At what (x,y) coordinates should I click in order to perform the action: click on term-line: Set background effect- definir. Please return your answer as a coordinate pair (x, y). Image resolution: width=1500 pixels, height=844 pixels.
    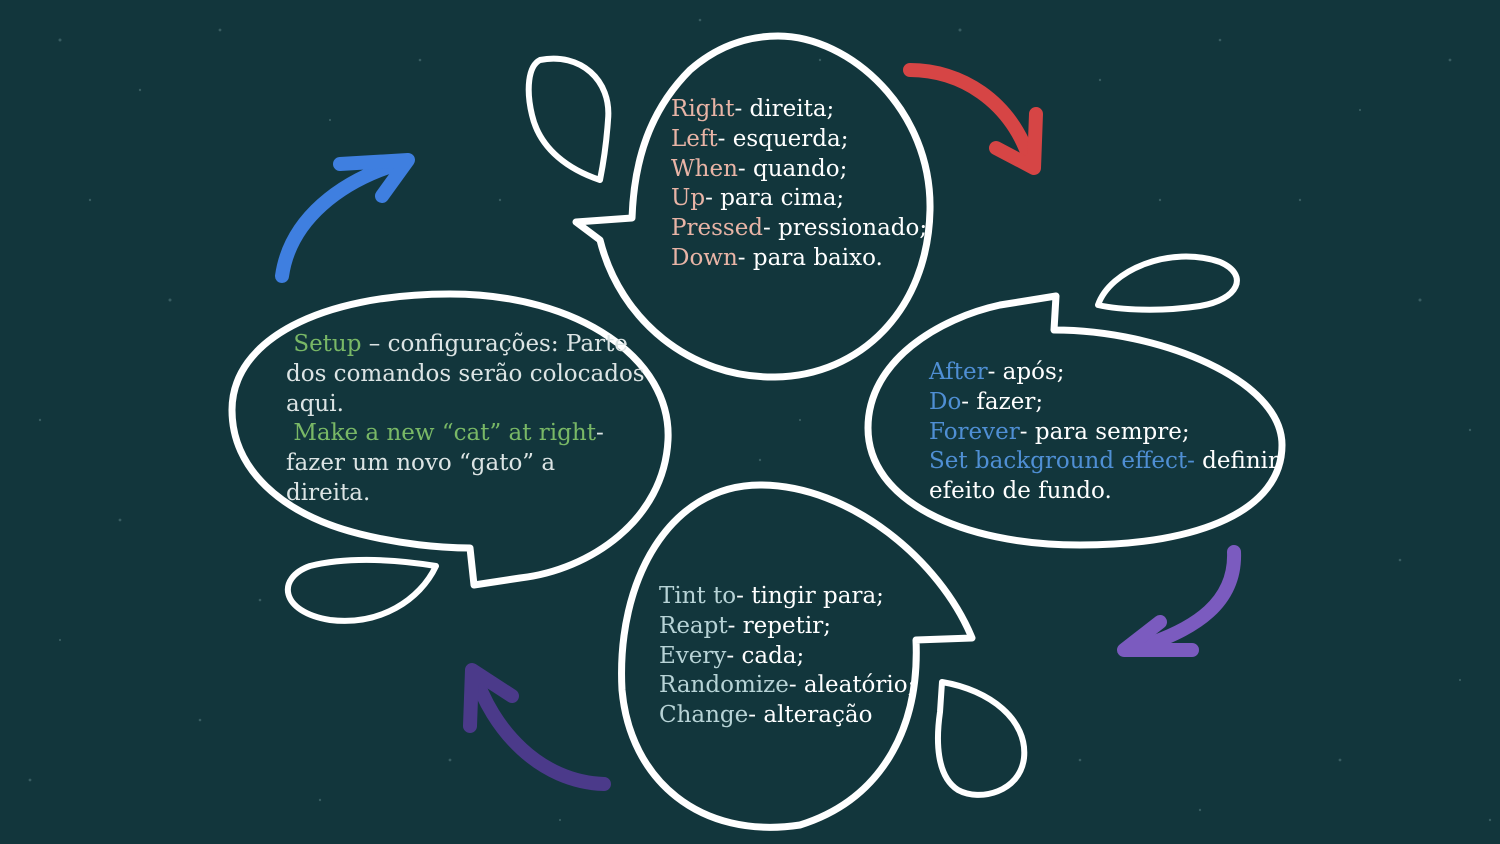
    Looking at the image, I should click on (1104, 461).